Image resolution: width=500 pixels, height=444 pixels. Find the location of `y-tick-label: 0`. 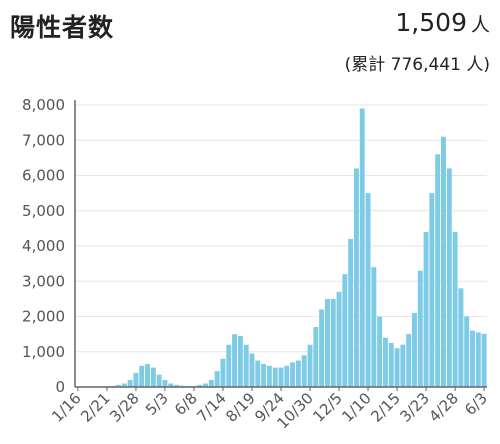

y-tick-label: 0 is located at coordinates (60, 387).